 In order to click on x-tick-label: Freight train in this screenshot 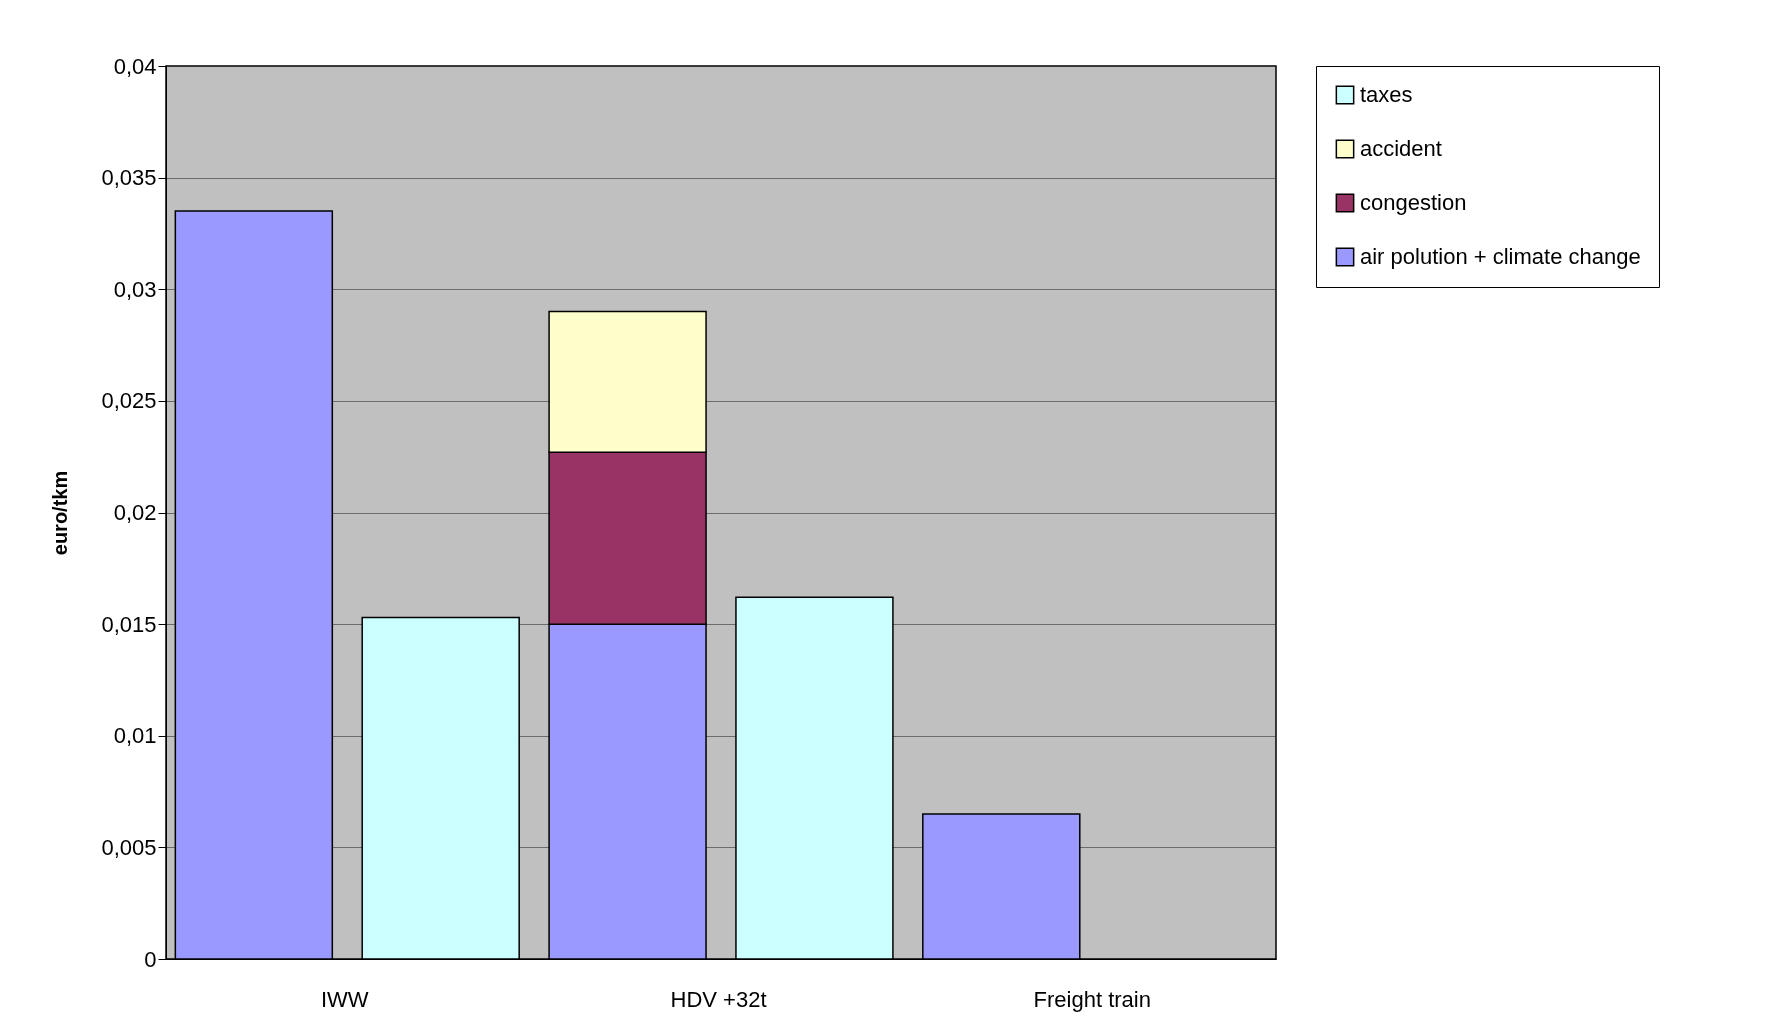, I will do `click(1092, 999)`.